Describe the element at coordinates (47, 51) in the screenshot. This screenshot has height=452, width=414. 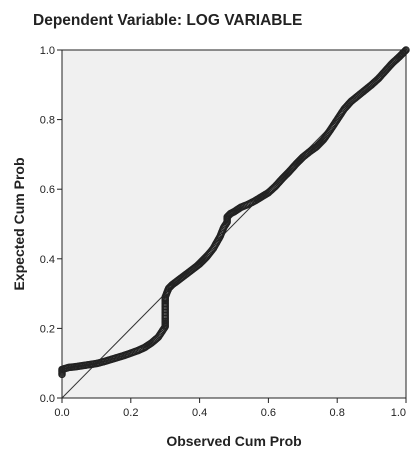
I see `y-tick-label: 1.0` at that location.